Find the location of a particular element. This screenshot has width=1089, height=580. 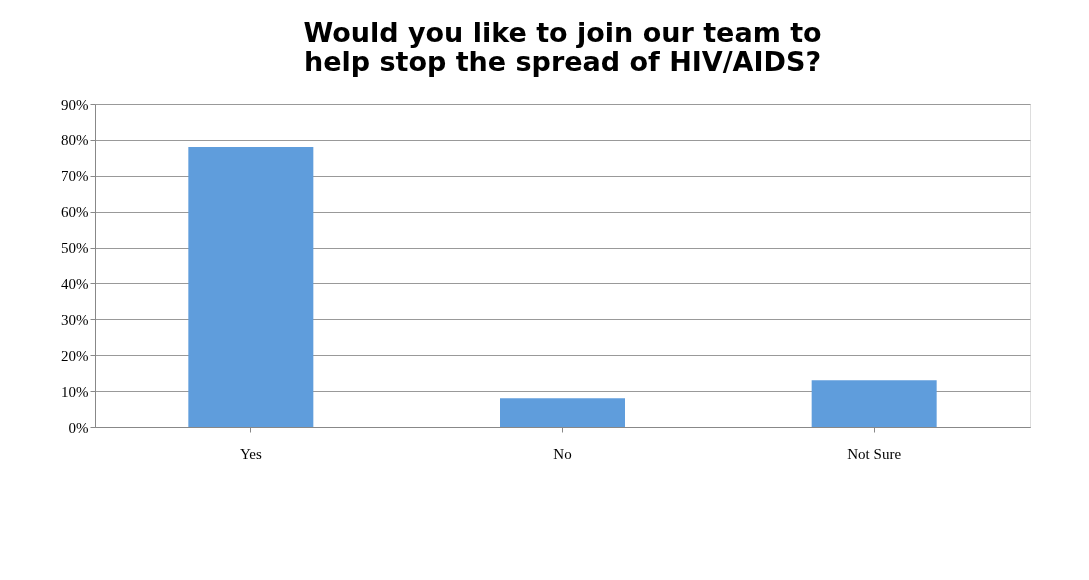

y-tick-label: 30% is located at coordinates (75, 319).